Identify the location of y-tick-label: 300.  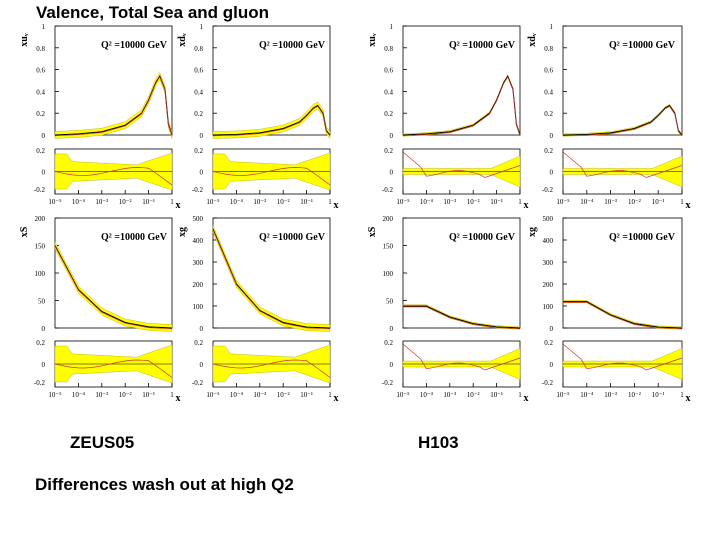
(548, 263).